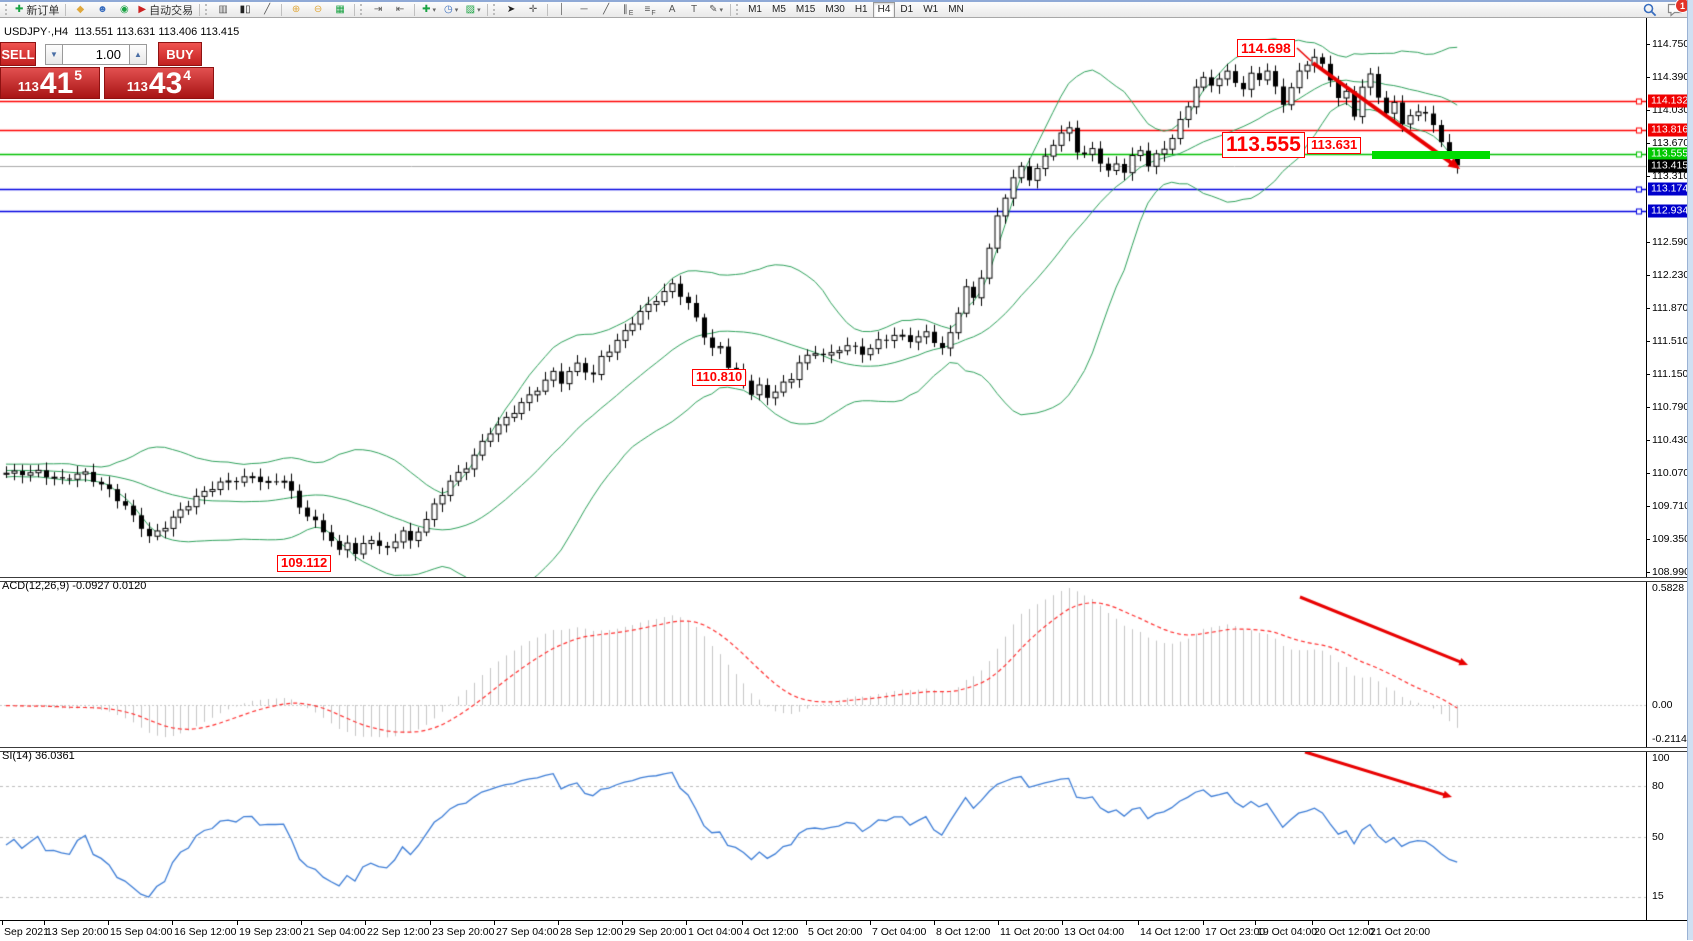 The height and width of the screenshot is (941, 1693). Describe the element at coordinates (584, 10) in the screenshot. I see `horizontal-line-button: ─` at that location.